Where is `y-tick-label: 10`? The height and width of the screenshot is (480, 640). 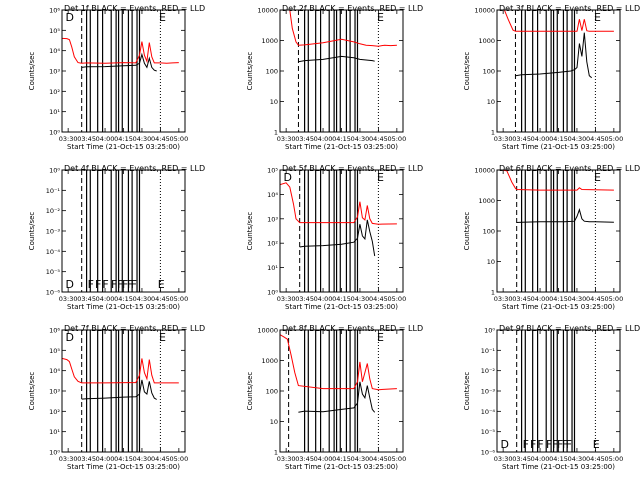 y-tick-label: 10 is located at coordinates (274, 422).